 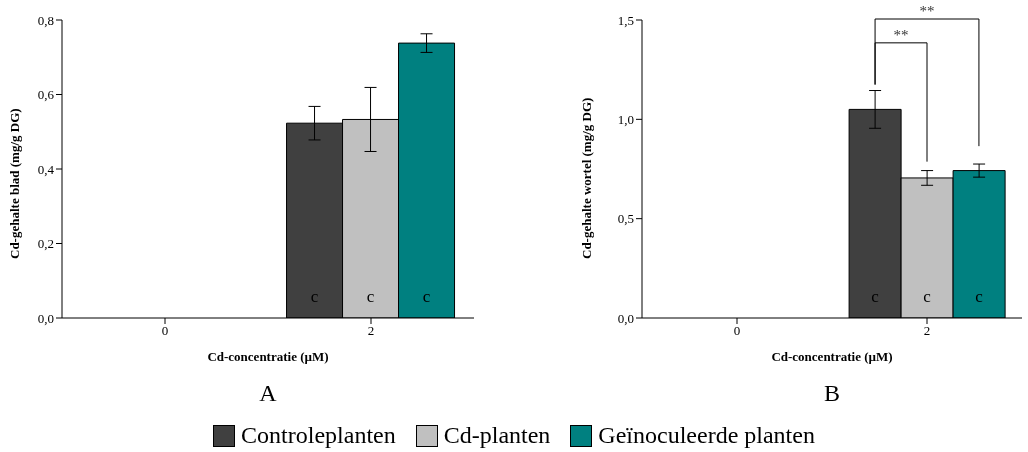 I want to click on y-tick-label: 0,4, so click(x=46, y=169).